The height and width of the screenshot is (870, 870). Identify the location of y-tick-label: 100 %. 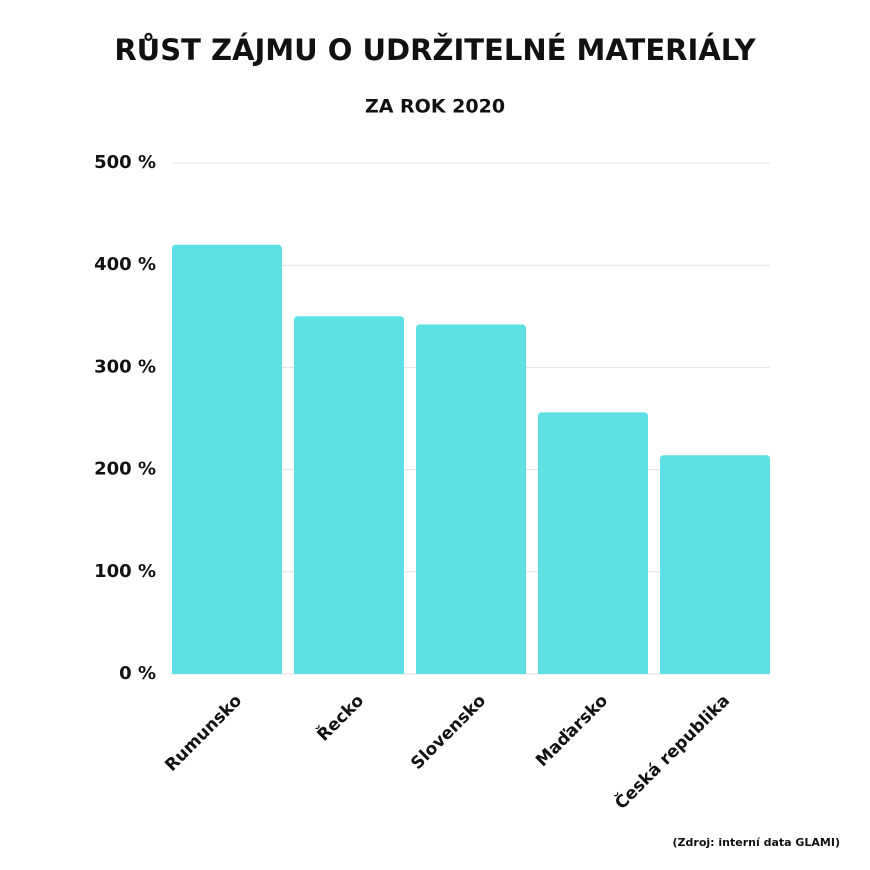
(125, 571).